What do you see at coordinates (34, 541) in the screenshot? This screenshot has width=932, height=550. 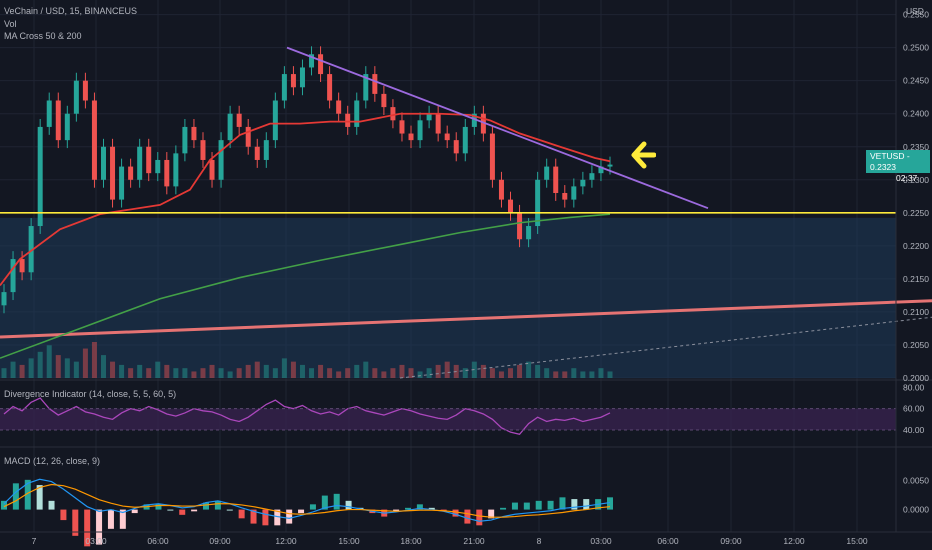 I see `time-tick-label: 7` at bounding box center [34, 541].